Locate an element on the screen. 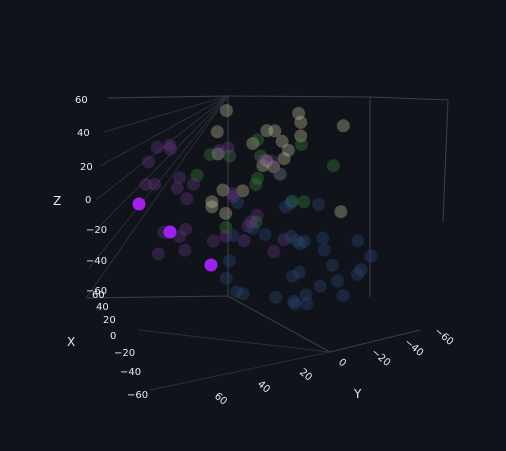 The image size is (506, 451). x-tick-label: 40 is located at coordinates (102, 307).